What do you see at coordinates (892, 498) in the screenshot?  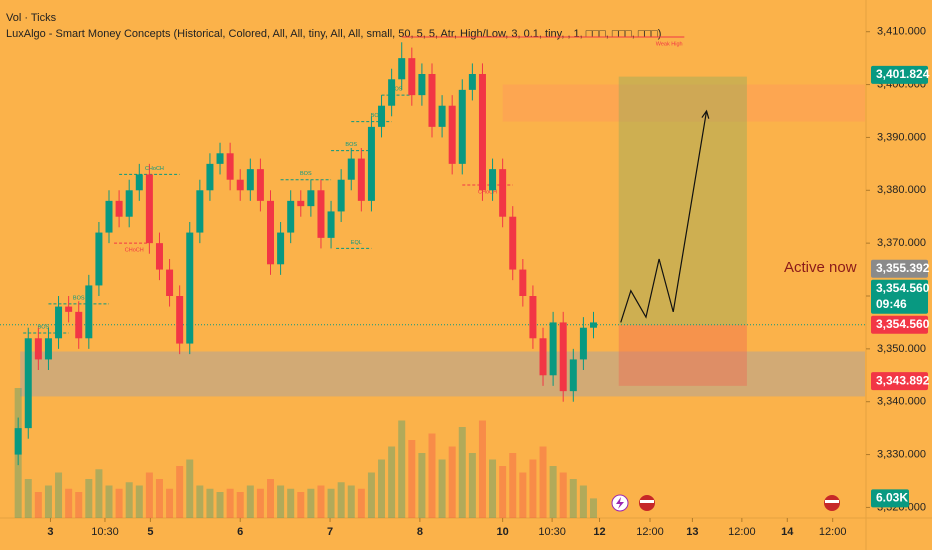 I see `volume-label: 6.03K` at bounding box center [892, 498].